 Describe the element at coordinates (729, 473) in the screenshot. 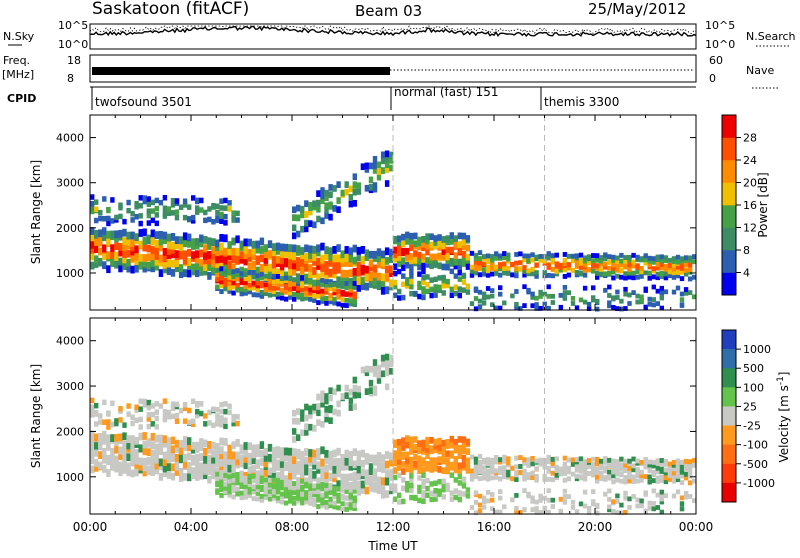

I see `velocity-colorbar-bin` at that location.